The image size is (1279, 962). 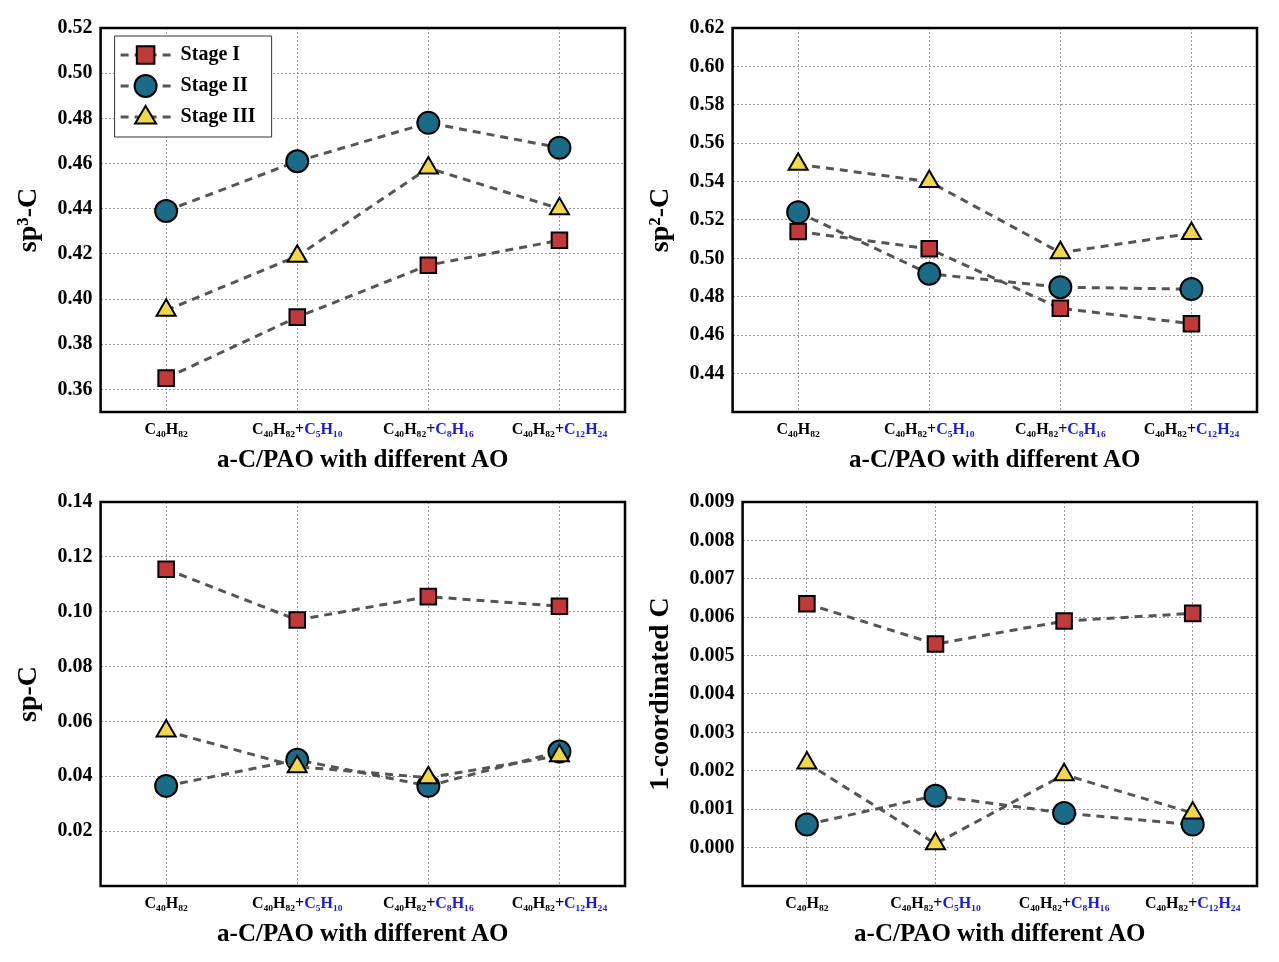 I want to click on legend-label: Stage II, so click(x=214, y=85).